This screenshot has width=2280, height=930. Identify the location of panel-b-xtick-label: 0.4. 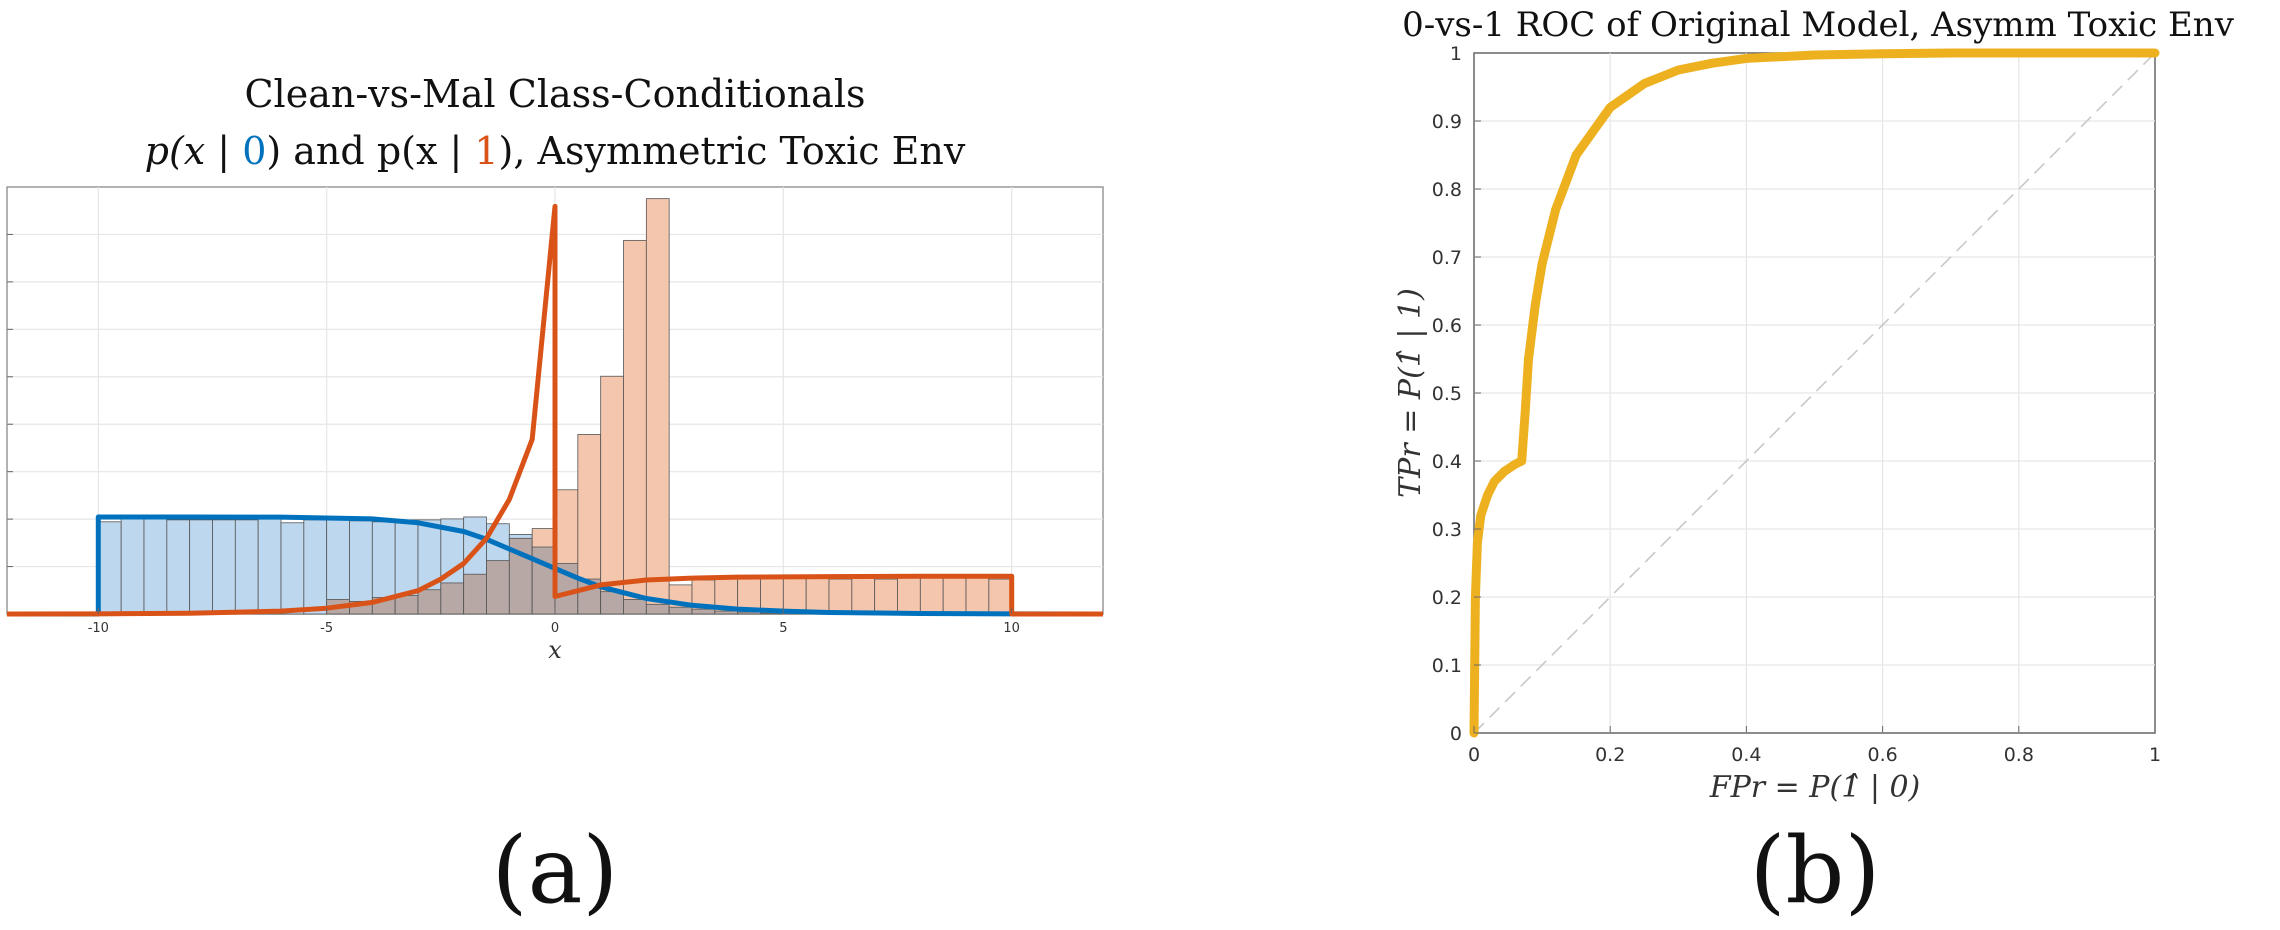
(1746, 755).